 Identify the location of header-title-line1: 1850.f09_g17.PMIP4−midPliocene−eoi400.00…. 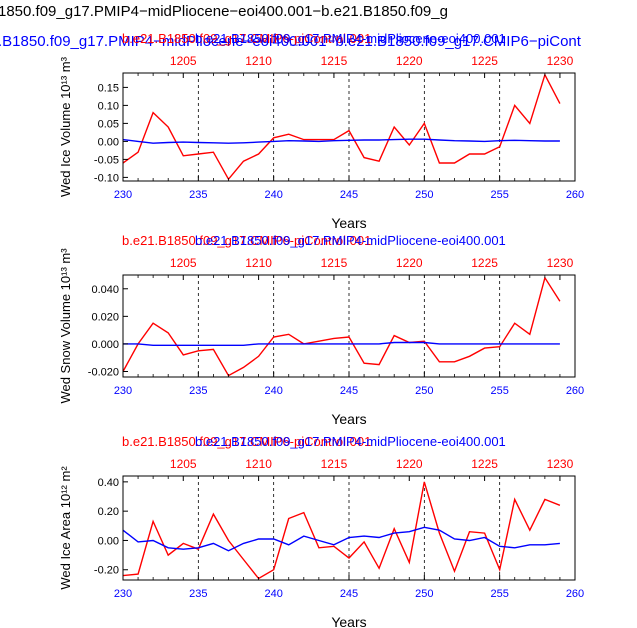
(224, 11).